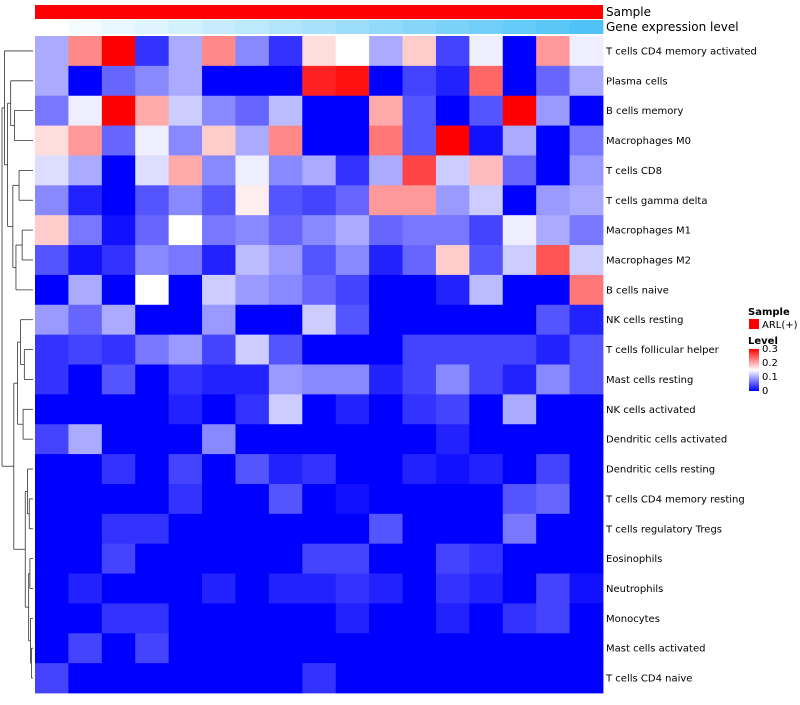  Describe the element at coordinates (765, 391) in the screenshot. I see `legend-level-tick: 0` at that location.